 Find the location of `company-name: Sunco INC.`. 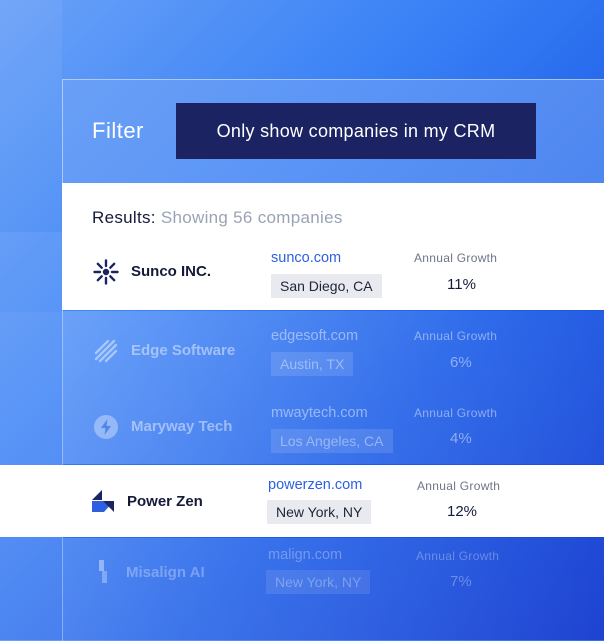

company-name: Sunco INC. is located at coordinates (171, 271).